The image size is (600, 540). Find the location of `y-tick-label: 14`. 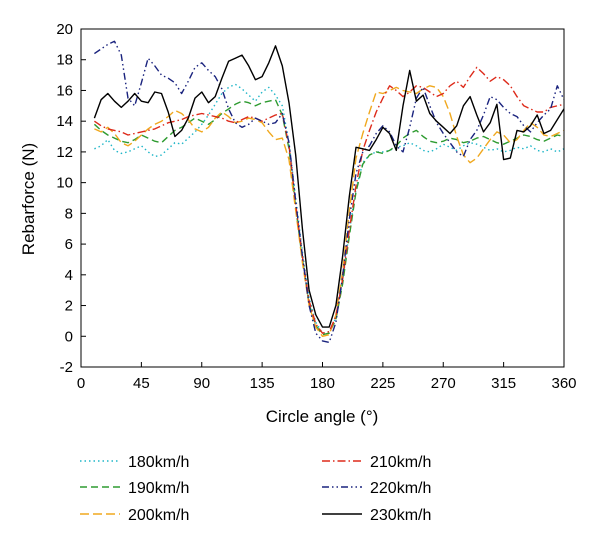

y-tick-label: 14 is located at coordinates (64, 121).